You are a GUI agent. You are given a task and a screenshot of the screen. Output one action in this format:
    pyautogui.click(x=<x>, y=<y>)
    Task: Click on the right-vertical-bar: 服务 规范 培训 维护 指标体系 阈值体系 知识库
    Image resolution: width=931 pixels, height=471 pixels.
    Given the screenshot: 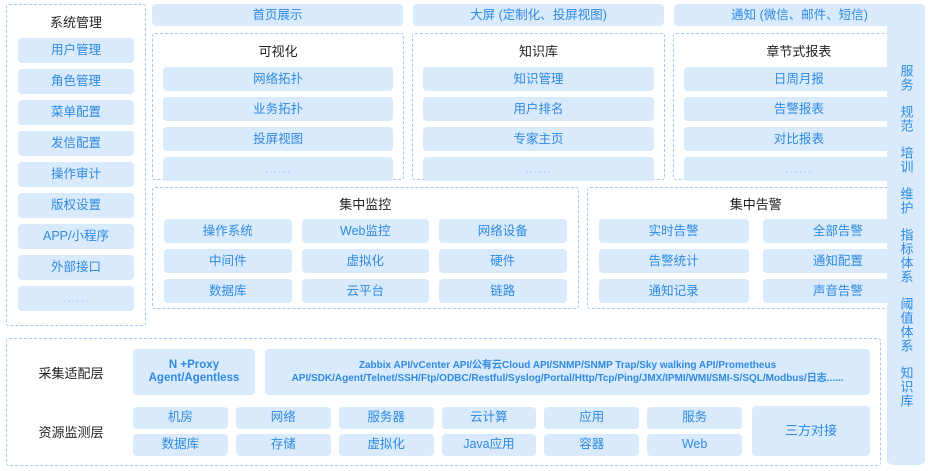 What is the action you would take?
    pyautogui.click(x=906, y=235)
    